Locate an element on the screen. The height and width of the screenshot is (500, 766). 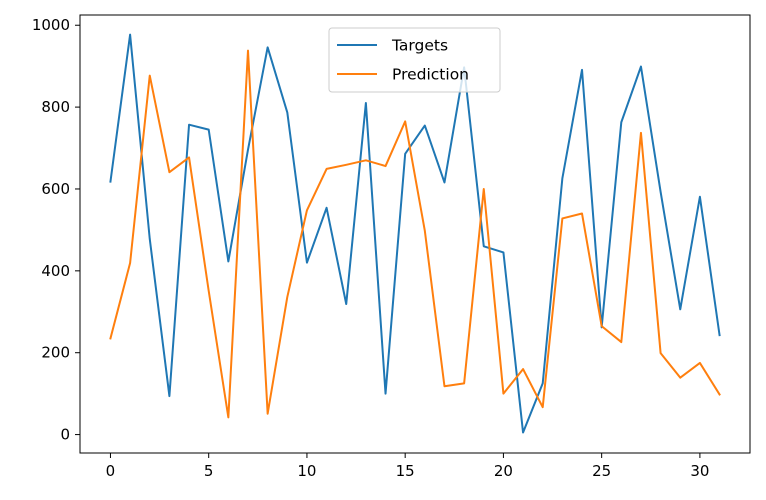
y-tick-label: 600 is located at coordinates (55, 189).